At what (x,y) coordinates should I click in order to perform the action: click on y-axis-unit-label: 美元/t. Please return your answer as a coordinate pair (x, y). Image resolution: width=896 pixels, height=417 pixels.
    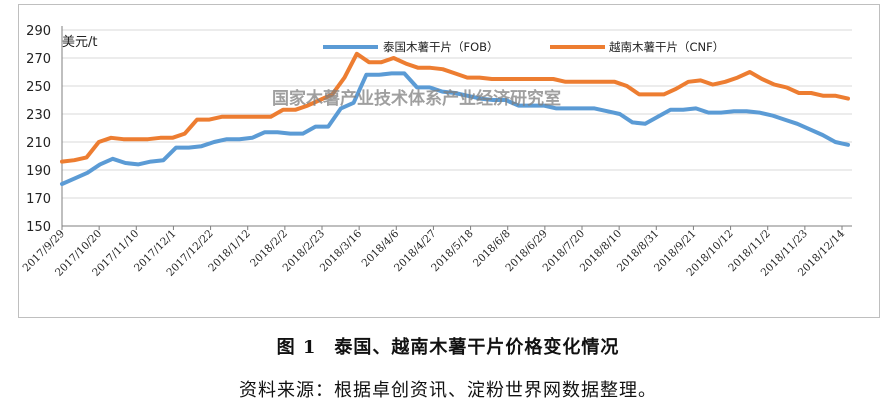
    Looking at the image, I should click on (79, 42).